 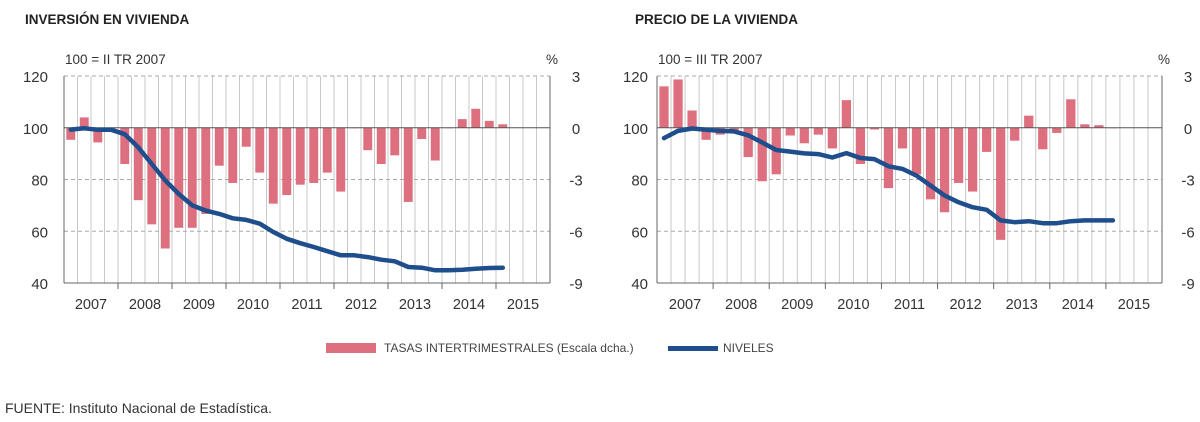 I want to click on legend-bar-label: TASAS INTERTRIMESTRALES (Escala dcha.), so click(x=509, y=348).